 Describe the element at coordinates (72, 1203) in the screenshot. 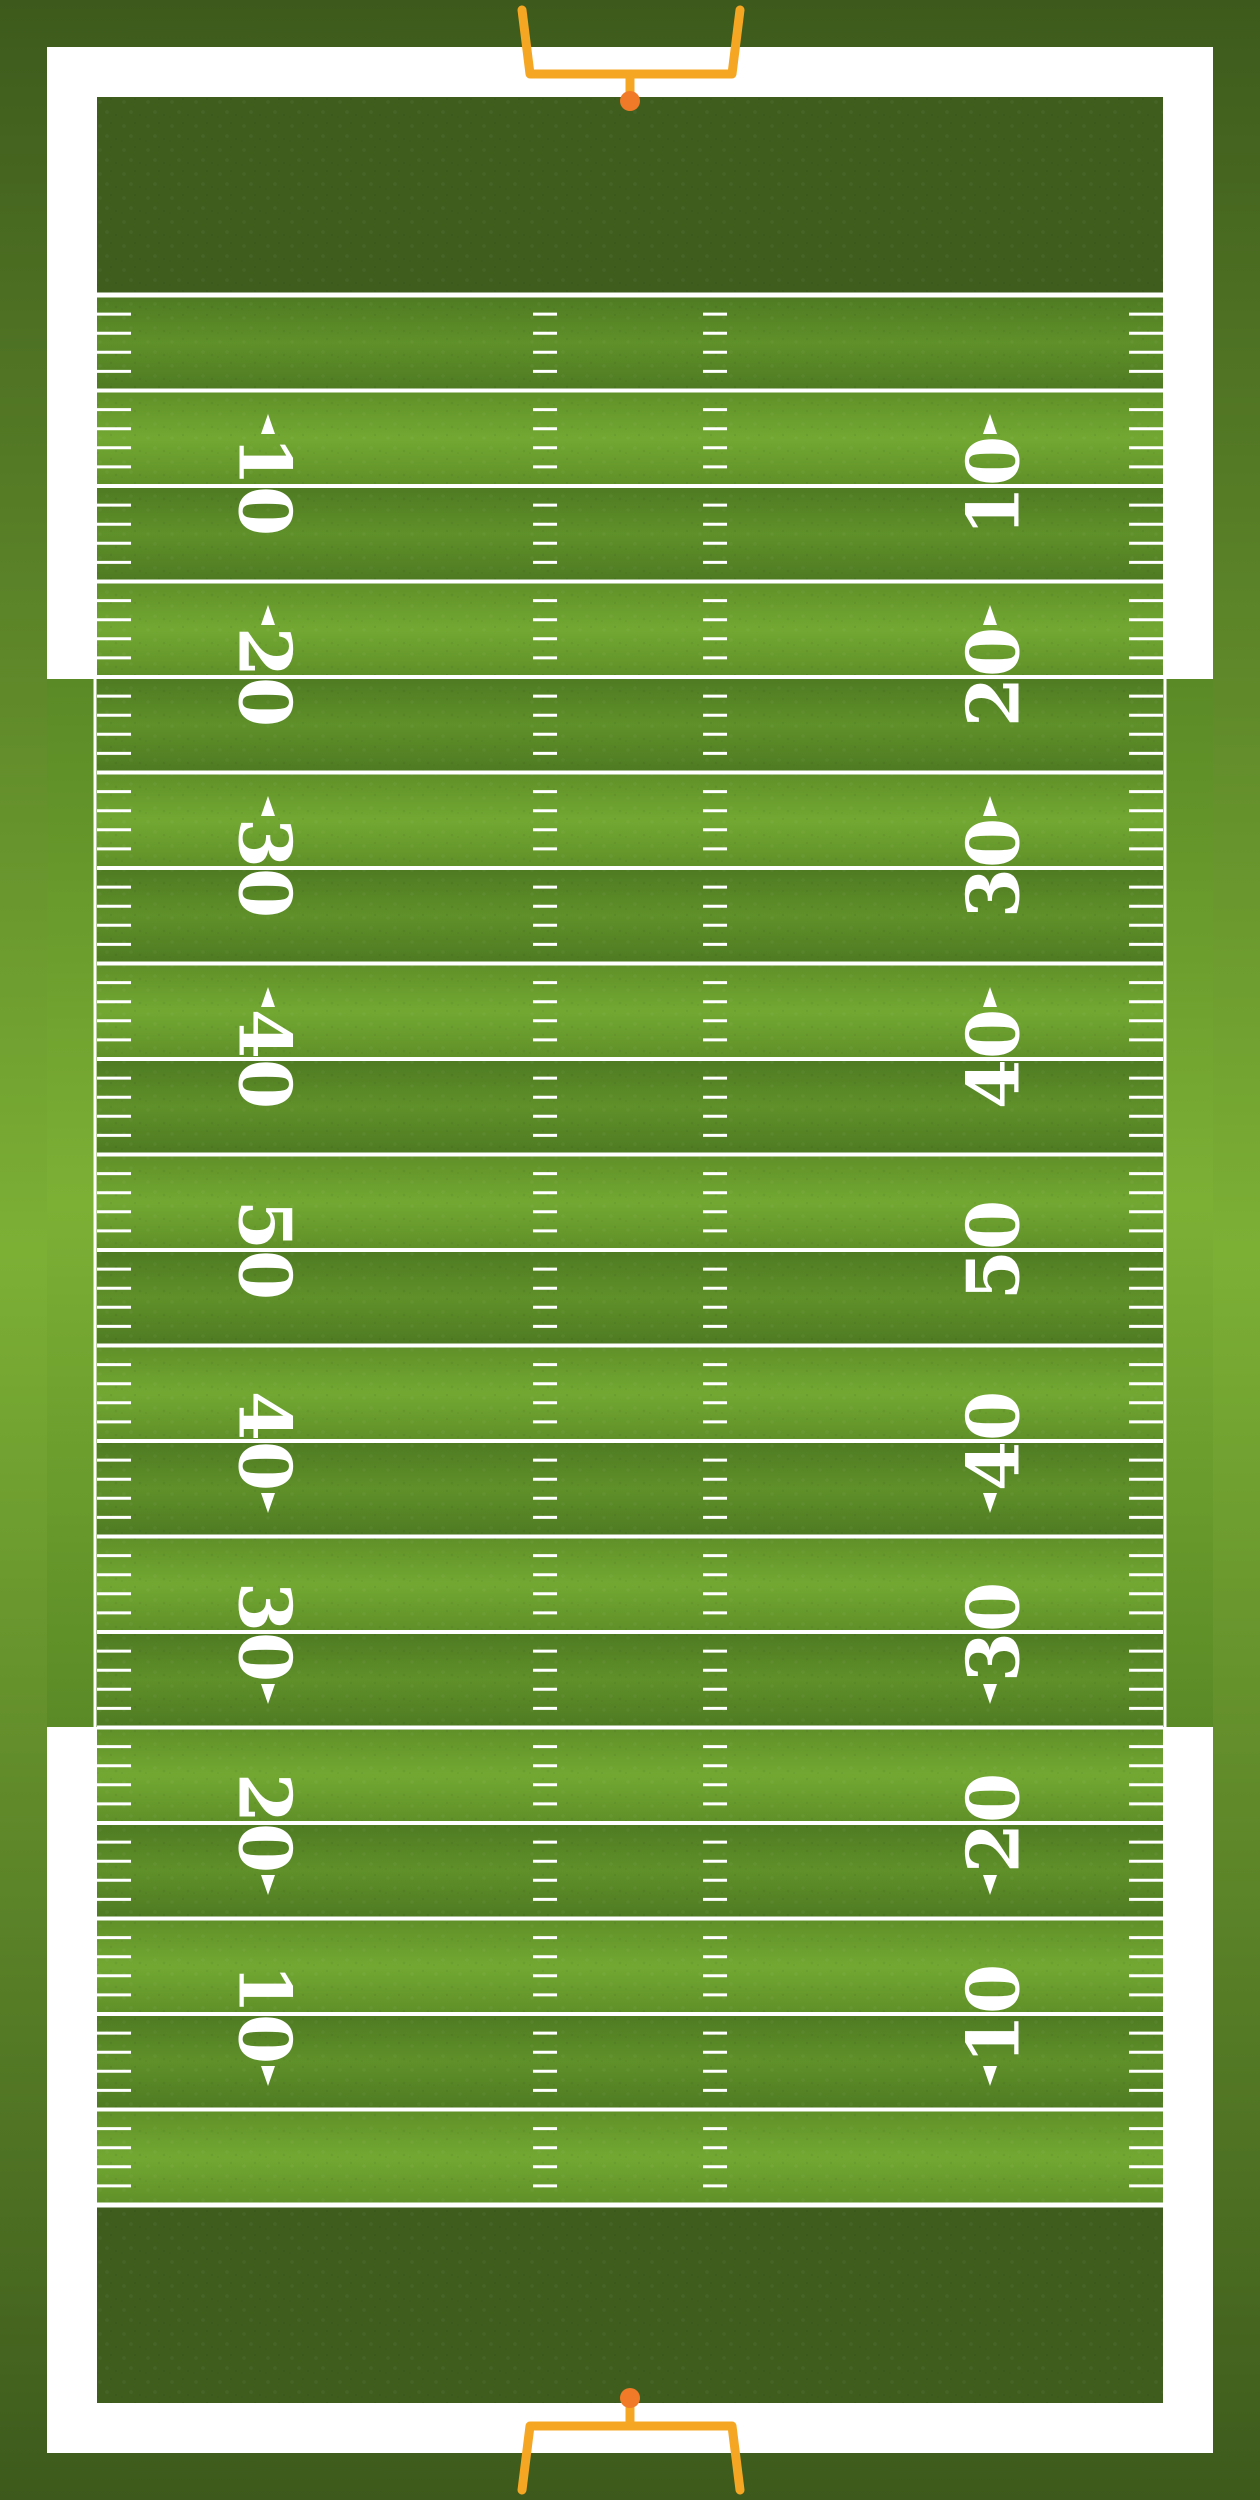

I see `sideline-area-left` at that location.